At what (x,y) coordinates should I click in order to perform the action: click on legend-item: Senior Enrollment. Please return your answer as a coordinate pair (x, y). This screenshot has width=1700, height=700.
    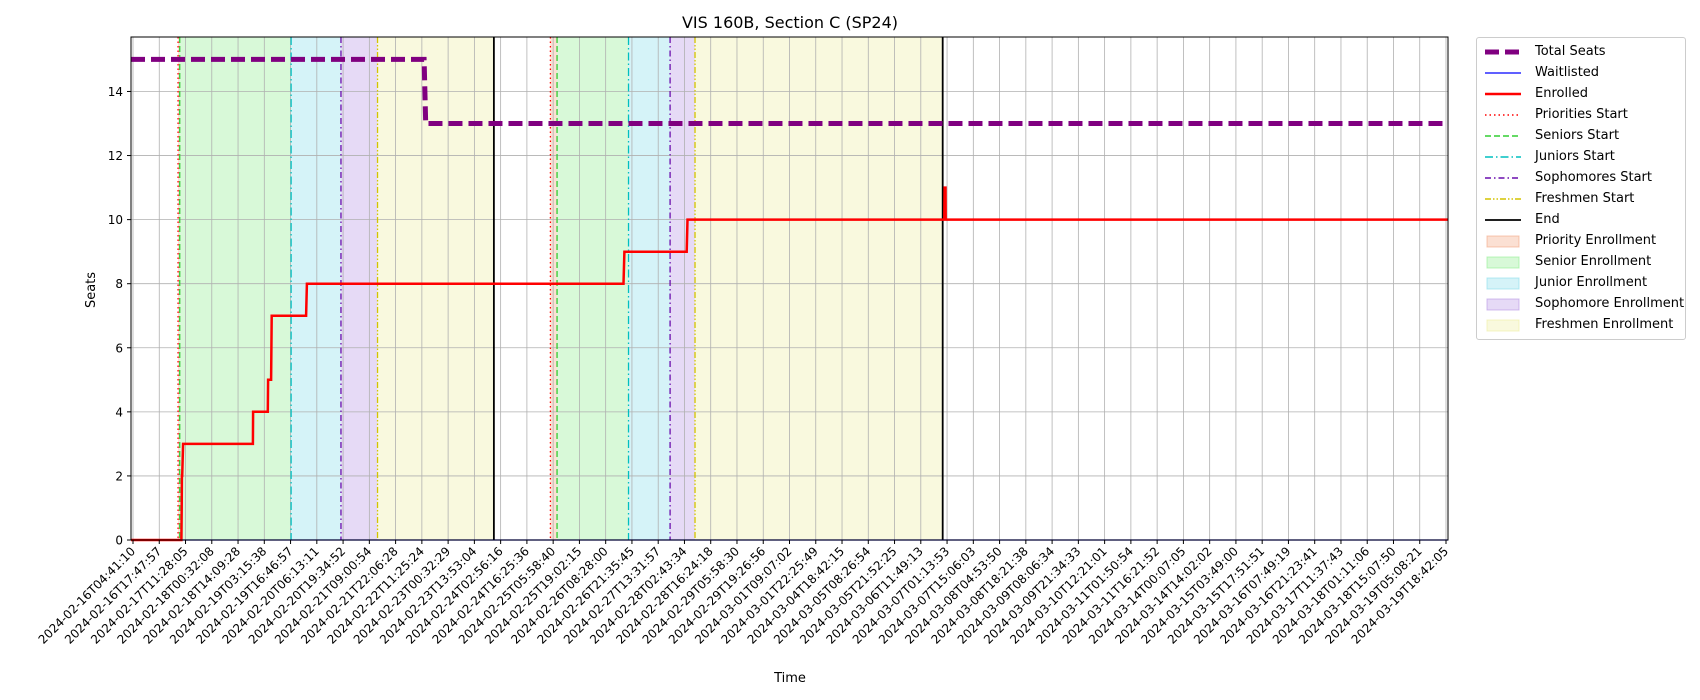
    Looking at the image, I should click on (1581, 261).